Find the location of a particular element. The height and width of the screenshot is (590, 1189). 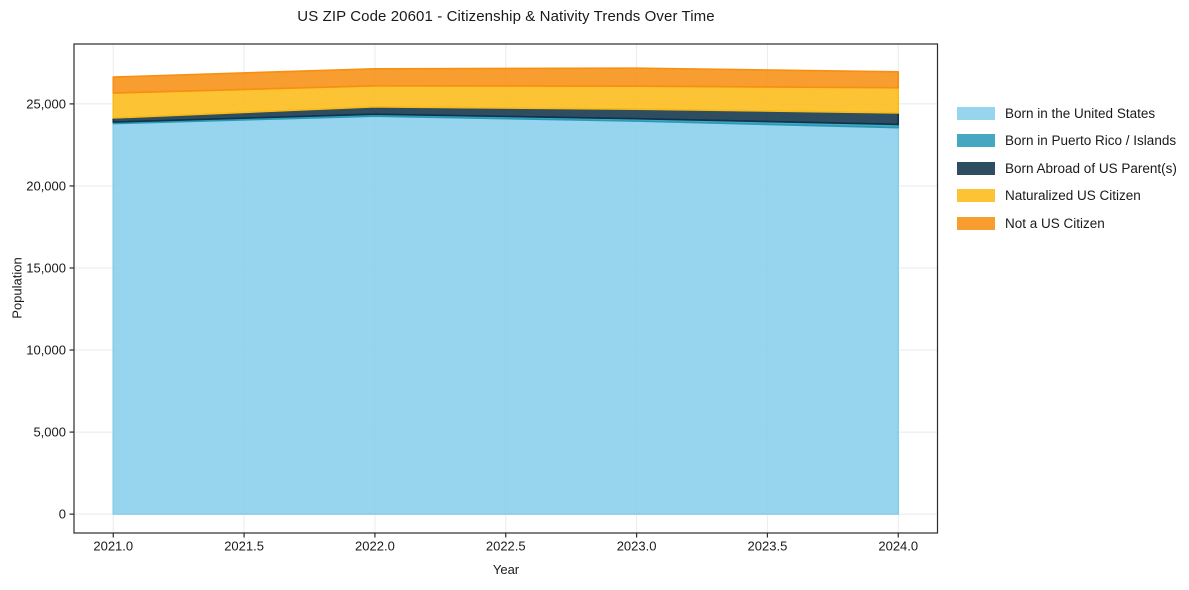

x-tick-label: 2021.0 is located at coordinates (113, 546).